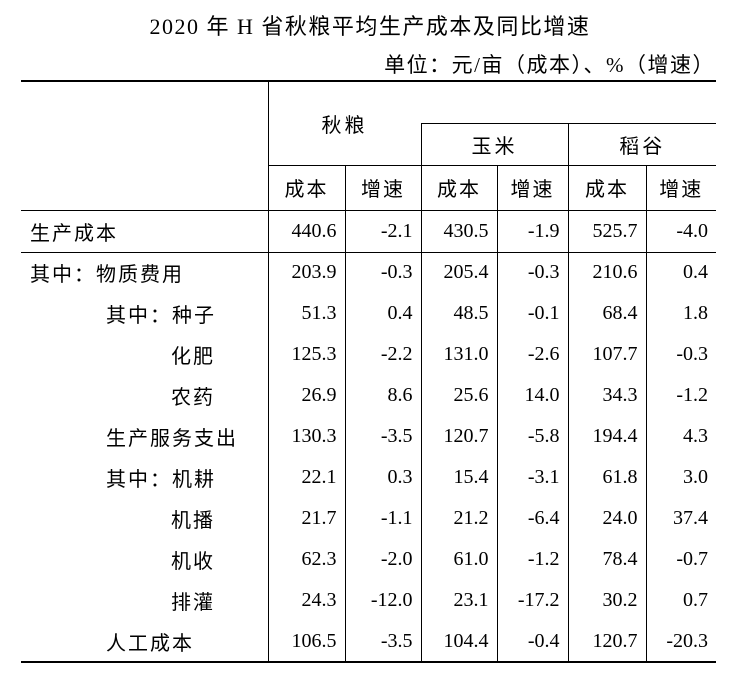 Image resolution: width=740 pixels, height=676 pixels. I want to click on table-row: 其中：机耕 22.1 0.3 15.4 -3.1 61.8 3.0, so click(368, 477).